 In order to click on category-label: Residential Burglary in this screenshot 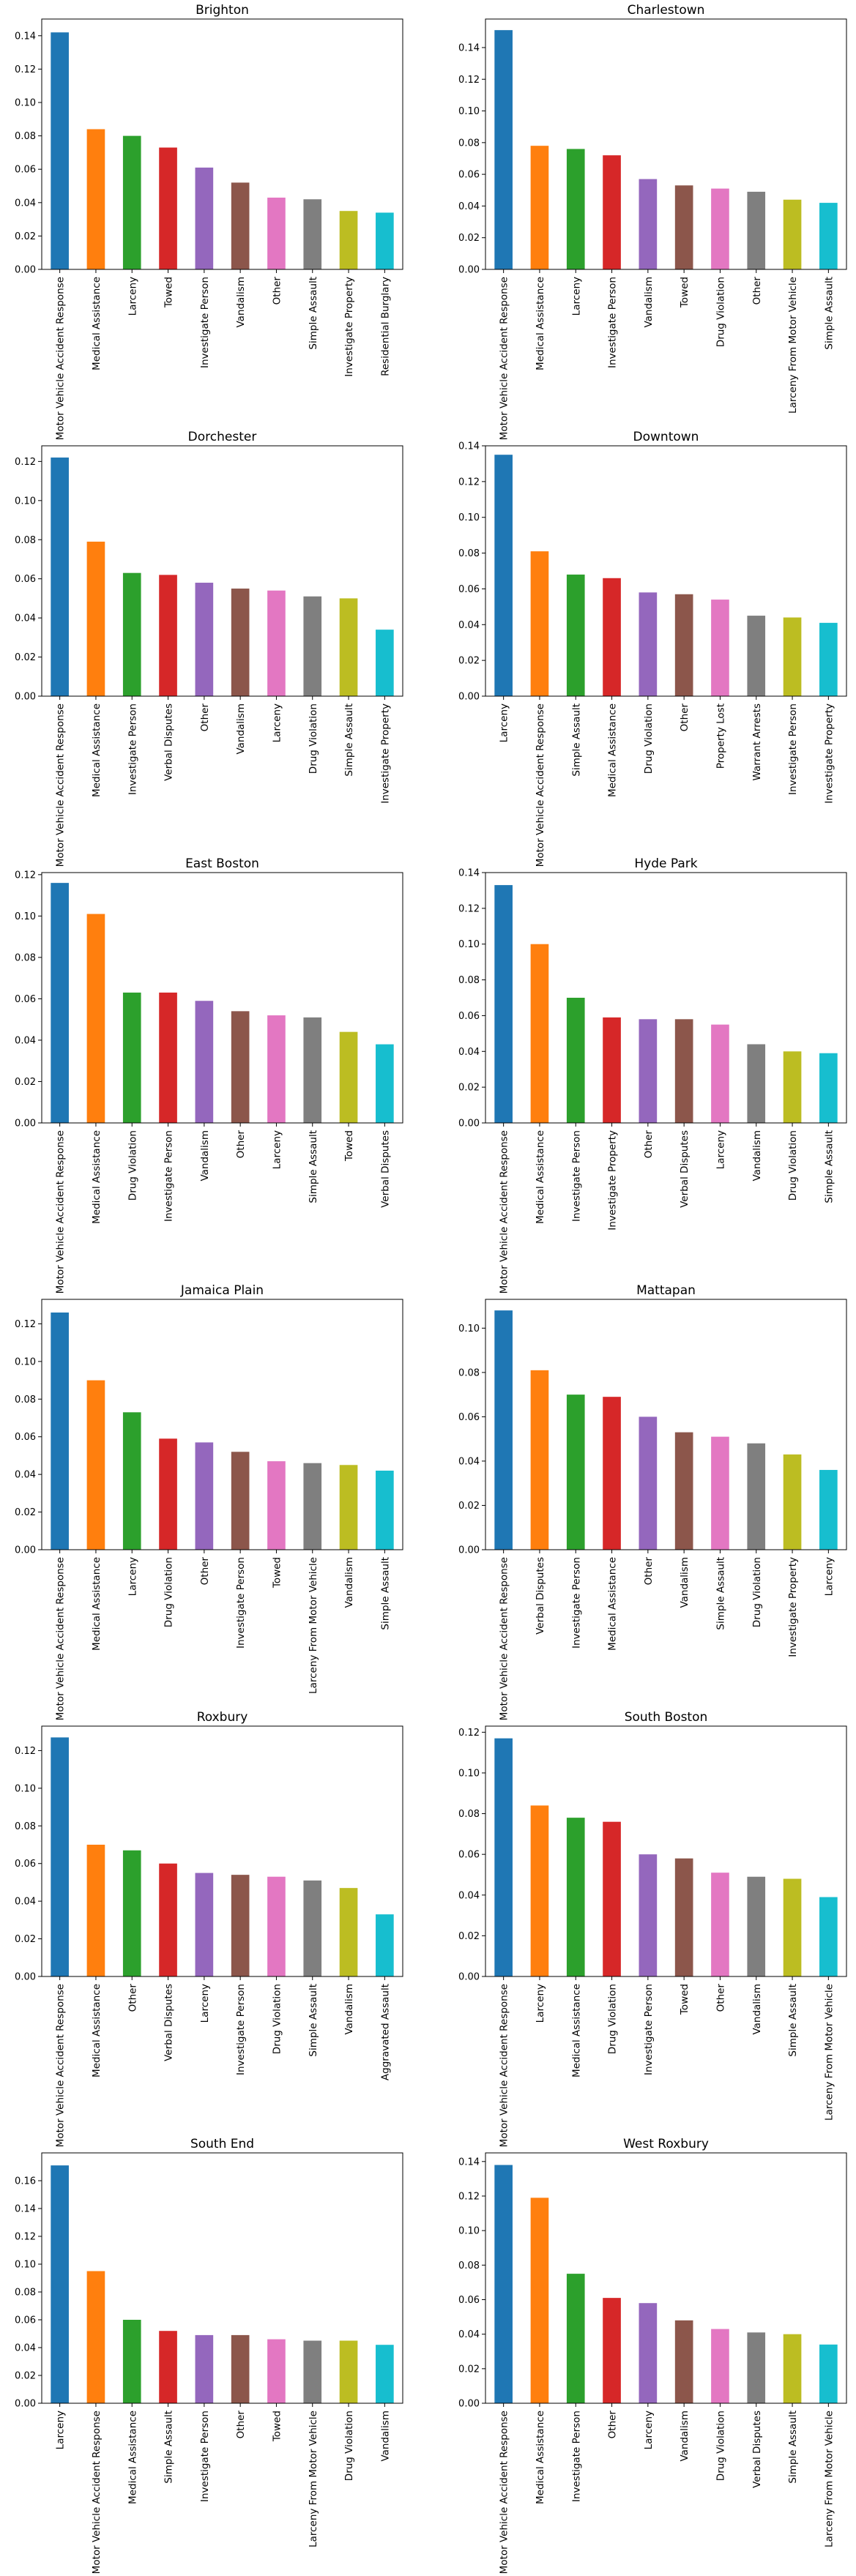, I will do `click(385, 326)`.